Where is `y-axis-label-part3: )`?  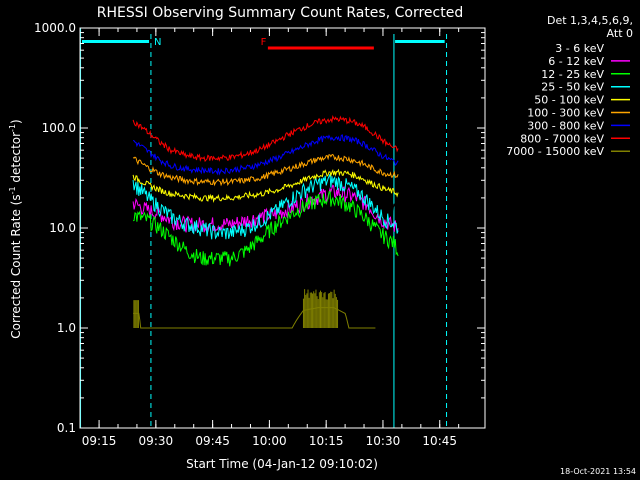
y-axis-label-part3: ) is located at coordinates (16, 121).